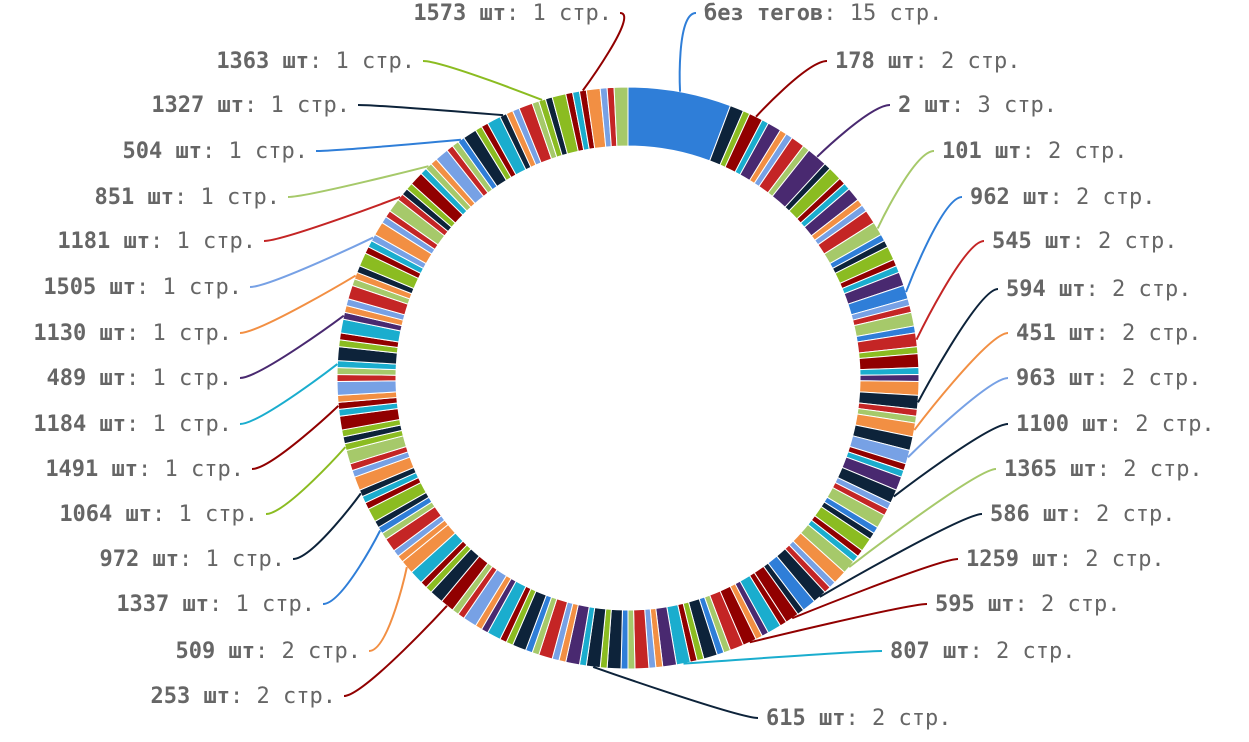 The height and width of the screenshot is (742, 1249). What do you see at coordinates (142, 287) in the screenshot?
I see `data-label: 1505 шт: 1 стр.` at bounding box center [142, 287].